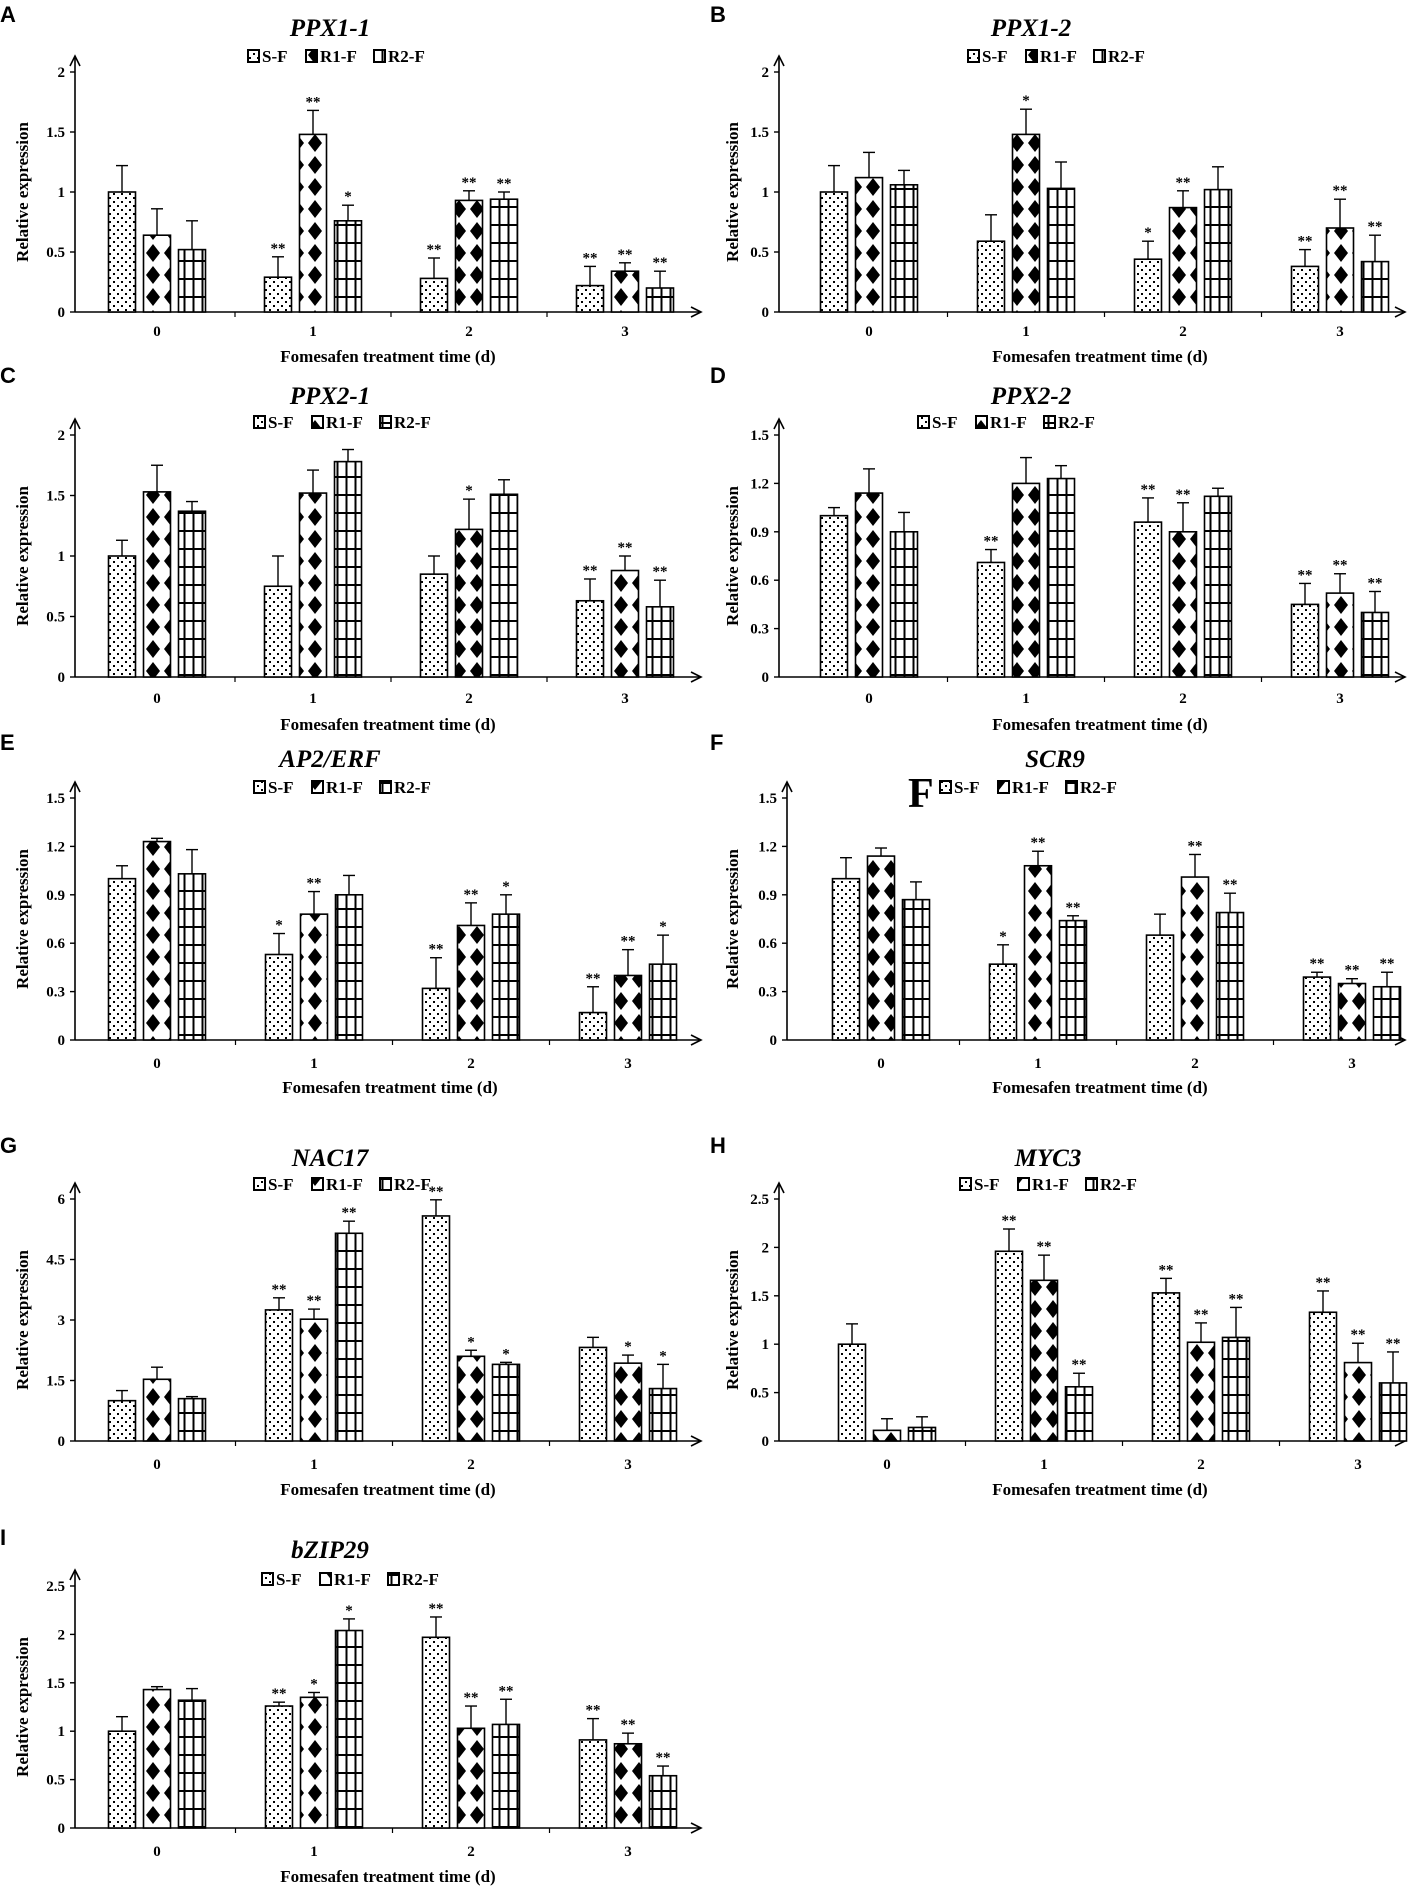  What do you see at coordinates (75, 1187) in the screenshot?
I see `y-axis-arrow-icon` at bounding box center [75, 1187].